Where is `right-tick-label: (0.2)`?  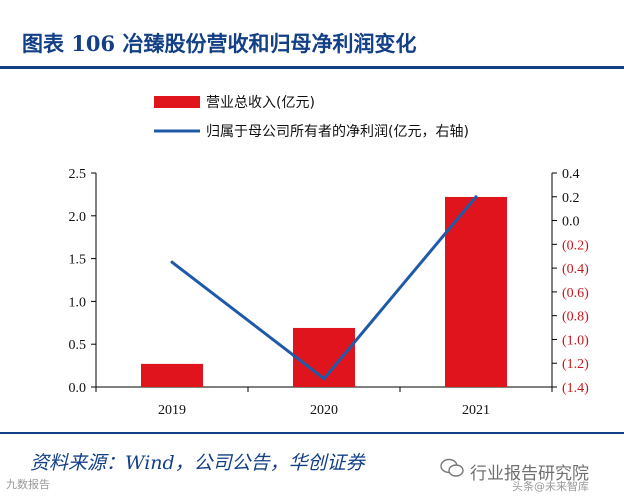 right-tick-label: (0.2) is located at coordinates (575, 245).